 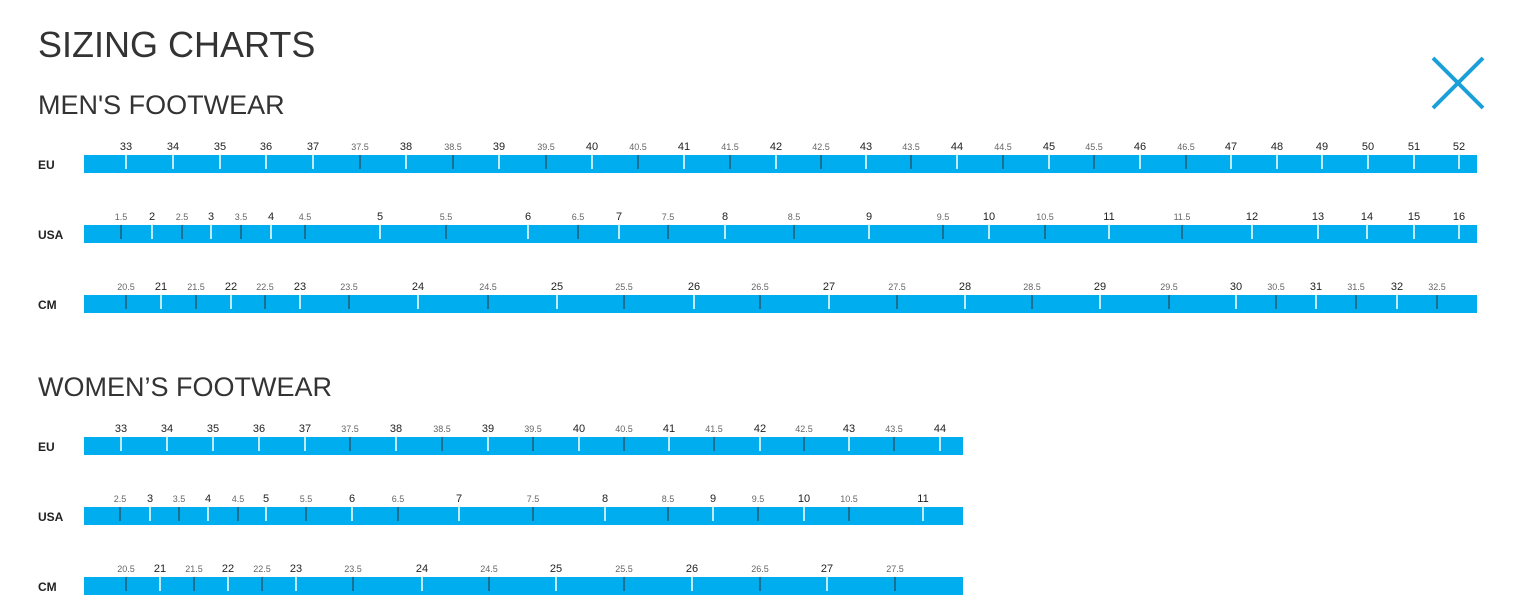 What do you see at coordinates (185, 387) in the screenshot?
I see `section-title: WOMEN’S FOOTWEAR` at bounding box center [185, 387].